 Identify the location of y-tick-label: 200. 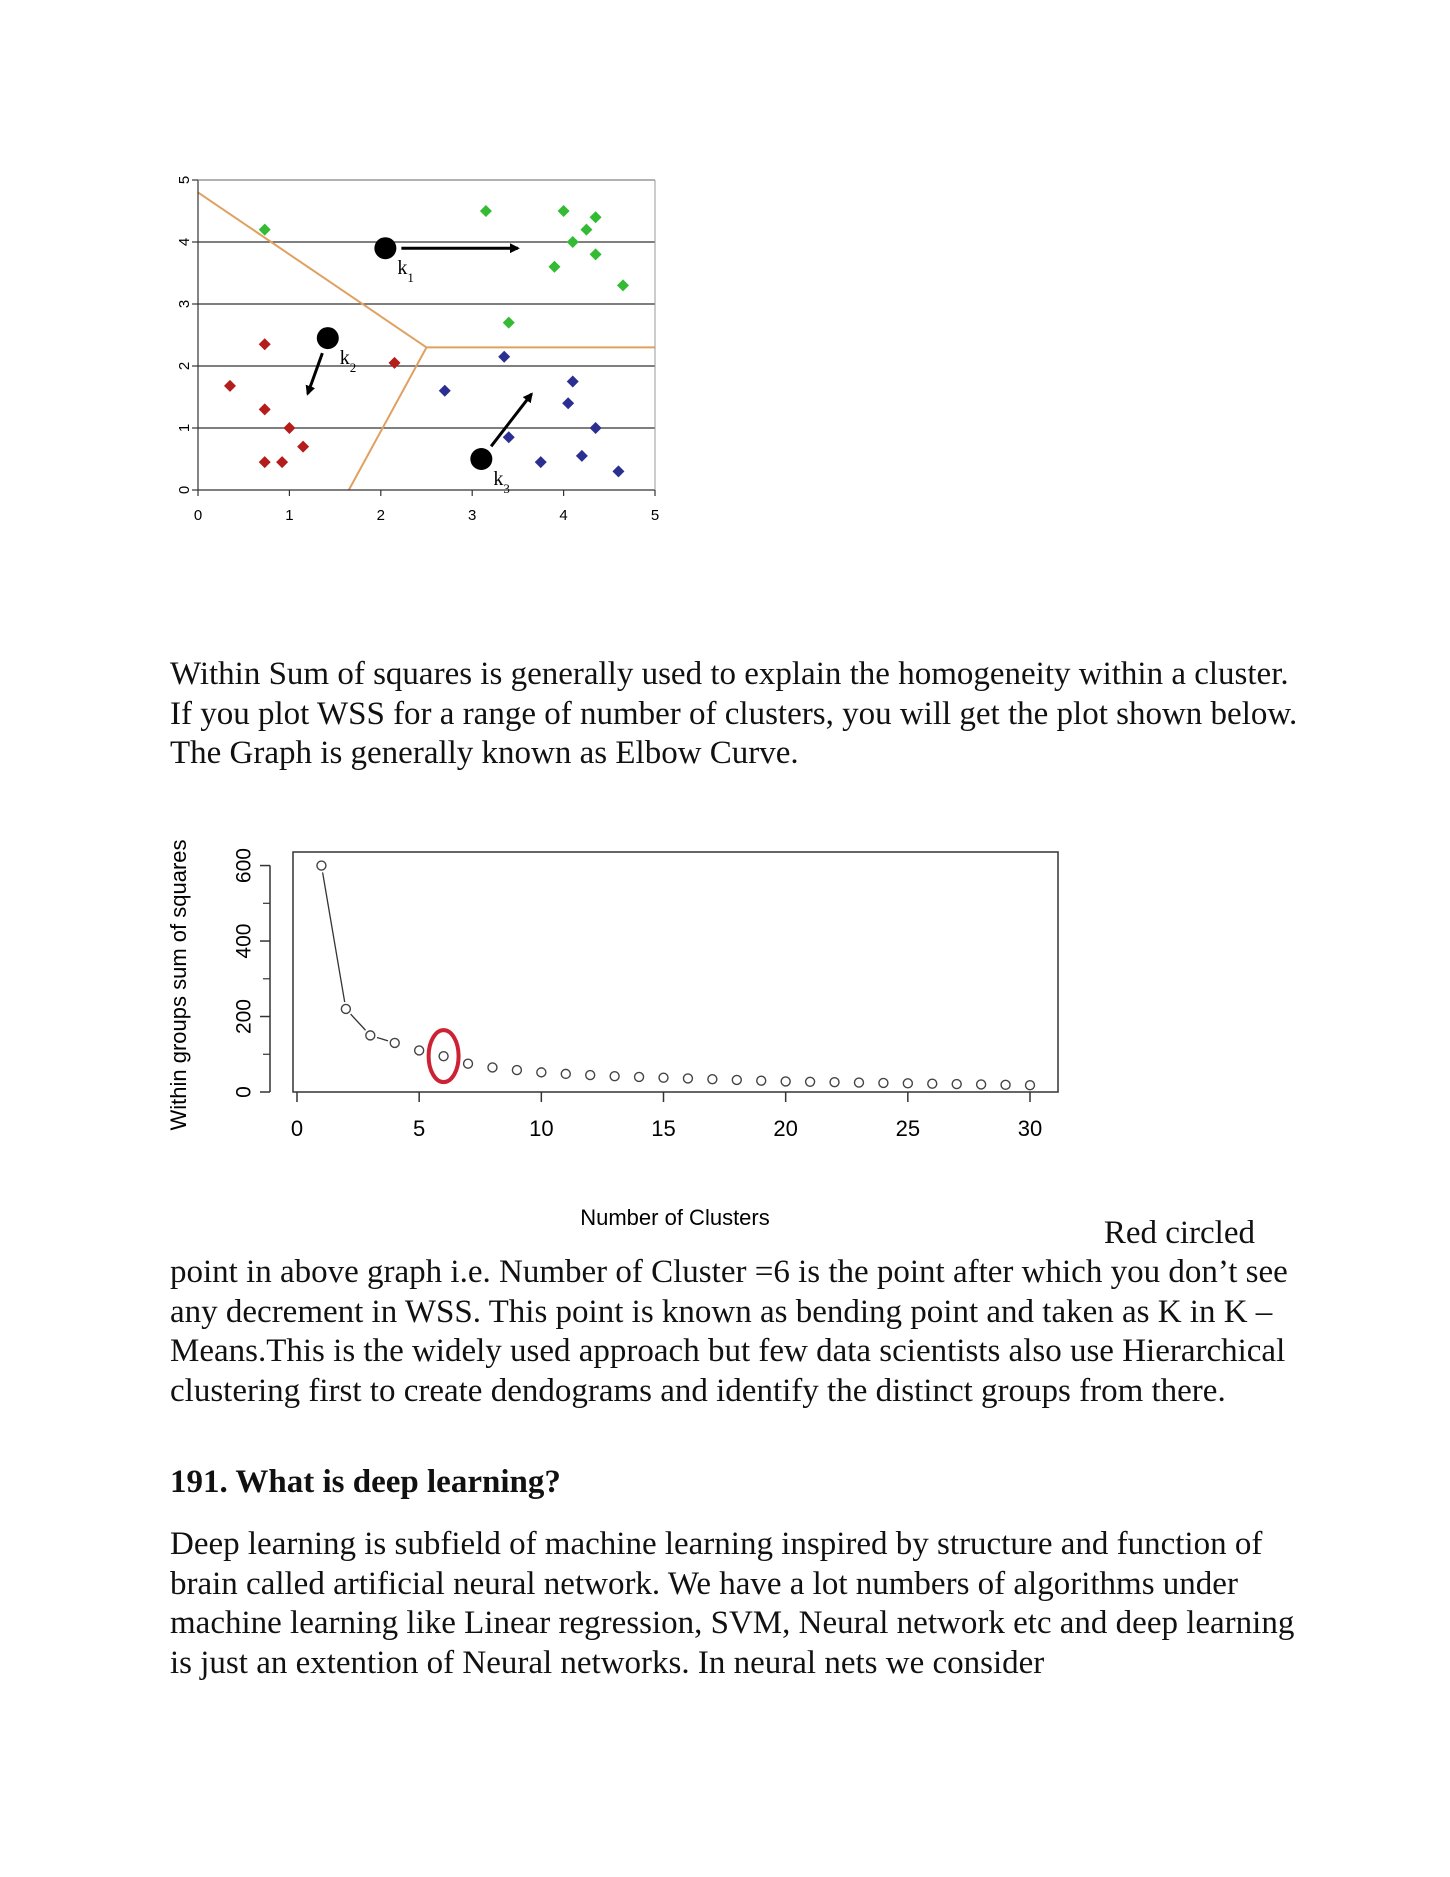
(244, 1016).